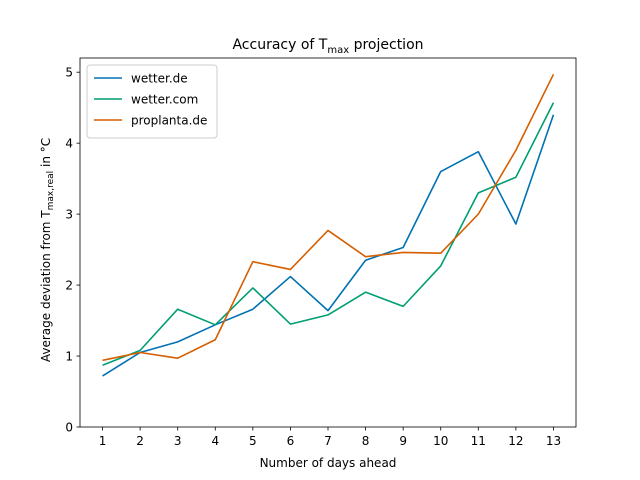 This screenshot has height=480, width=640. Describe the element at coordinates (69, 215) in the screenshot. I see `y-tick-label: 3` at that location.